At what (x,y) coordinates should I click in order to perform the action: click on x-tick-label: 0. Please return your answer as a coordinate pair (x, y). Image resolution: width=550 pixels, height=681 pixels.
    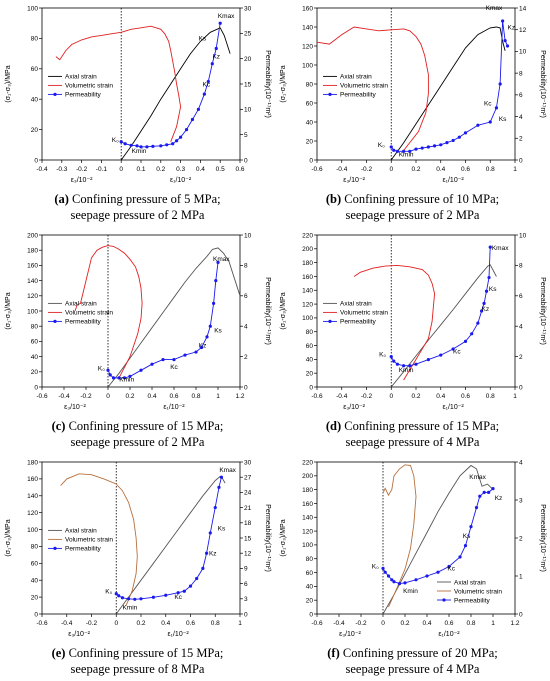
    Looking at the image, I should click on (116, 623).